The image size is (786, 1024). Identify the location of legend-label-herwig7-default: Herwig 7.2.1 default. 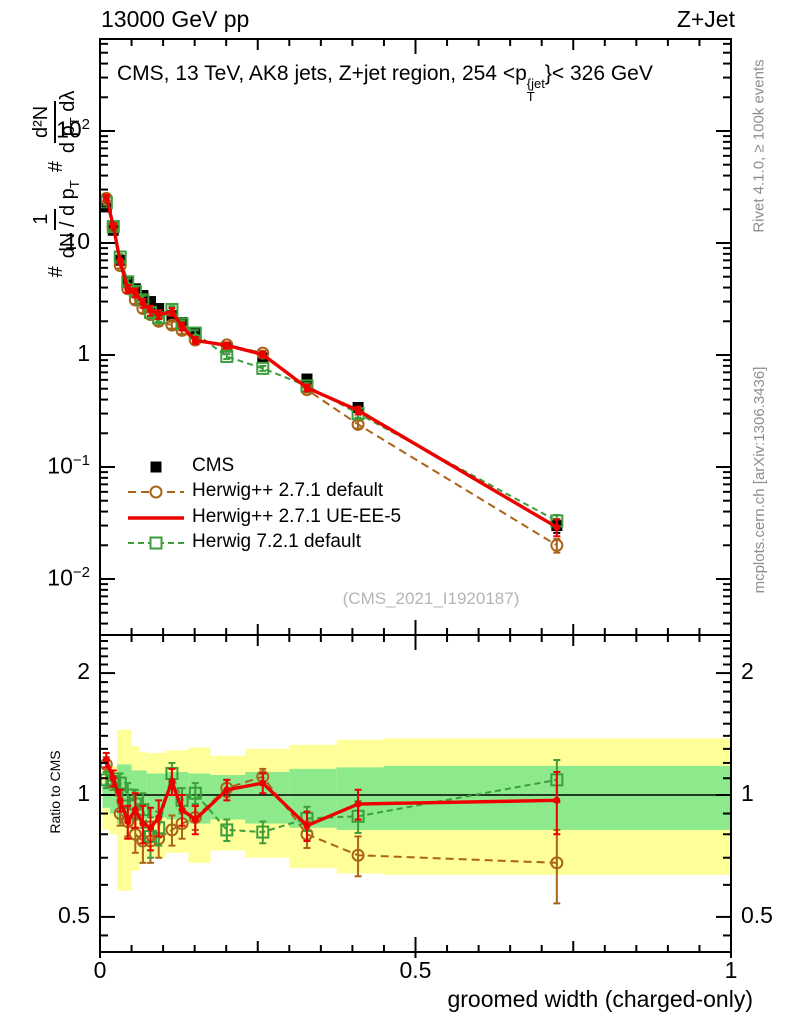
(276, 541).